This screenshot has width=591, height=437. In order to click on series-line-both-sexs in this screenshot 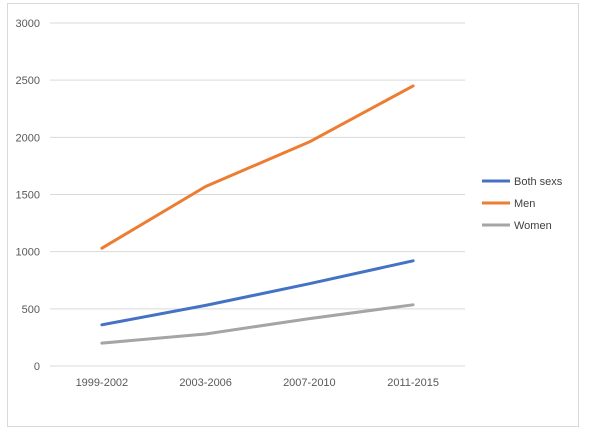, I will do `click(257, 293)`.